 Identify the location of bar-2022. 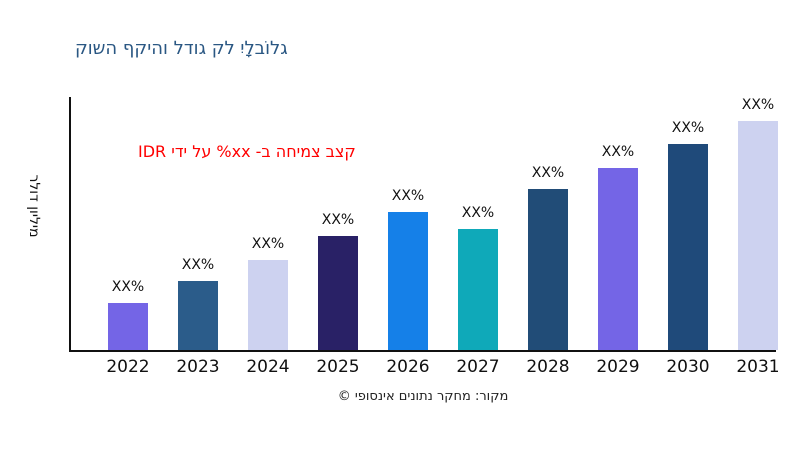
(128, 326).